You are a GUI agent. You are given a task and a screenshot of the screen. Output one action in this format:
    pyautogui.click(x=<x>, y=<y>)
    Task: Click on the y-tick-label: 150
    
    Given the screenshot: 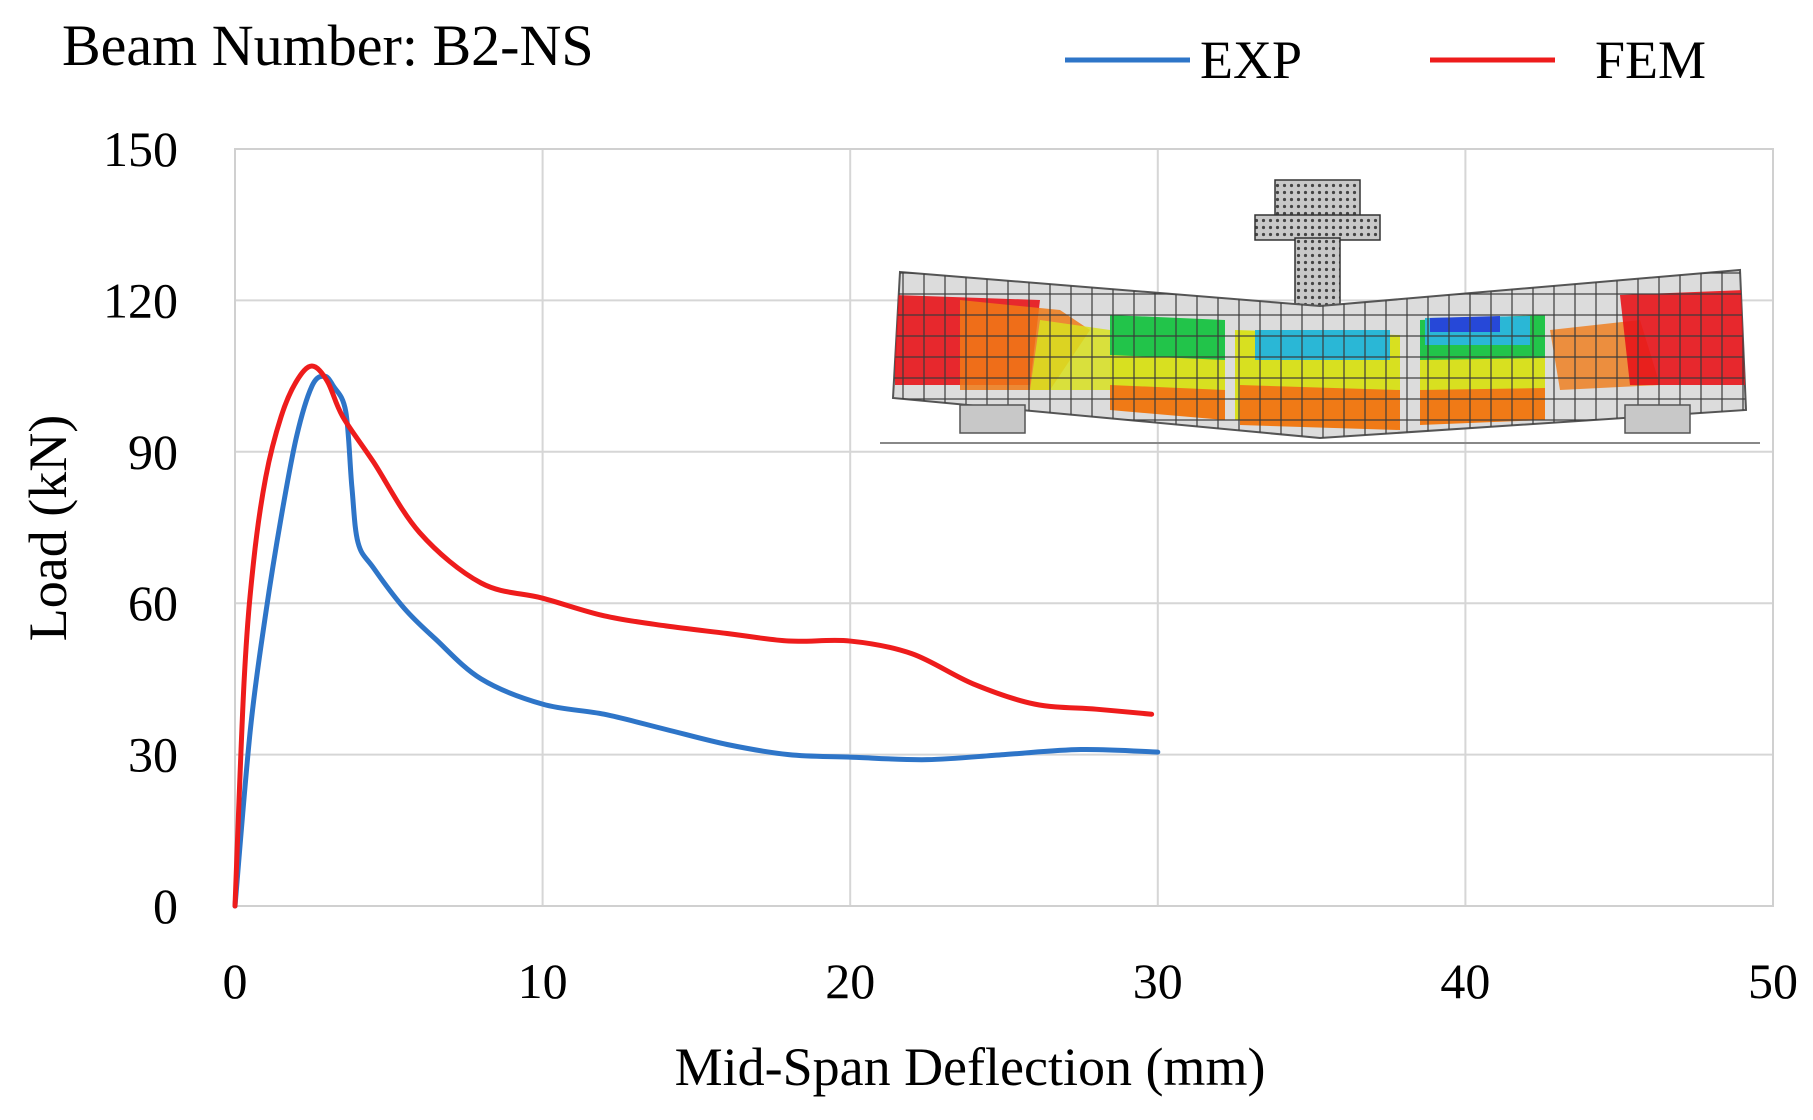 What is the action you would take?
    pyautogui.click(x=140, y=149)
    